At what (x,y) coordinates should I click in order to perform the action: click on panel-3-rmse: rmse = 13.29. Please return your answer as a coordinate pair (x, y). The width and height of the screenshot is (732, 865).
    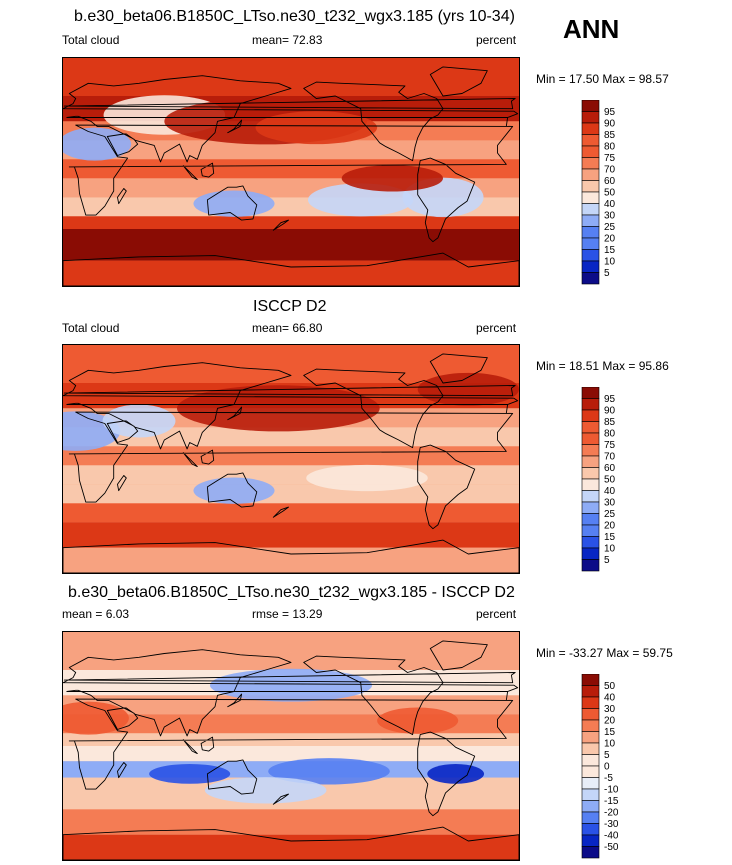
    Looking at the image, I should click on (287, 614).